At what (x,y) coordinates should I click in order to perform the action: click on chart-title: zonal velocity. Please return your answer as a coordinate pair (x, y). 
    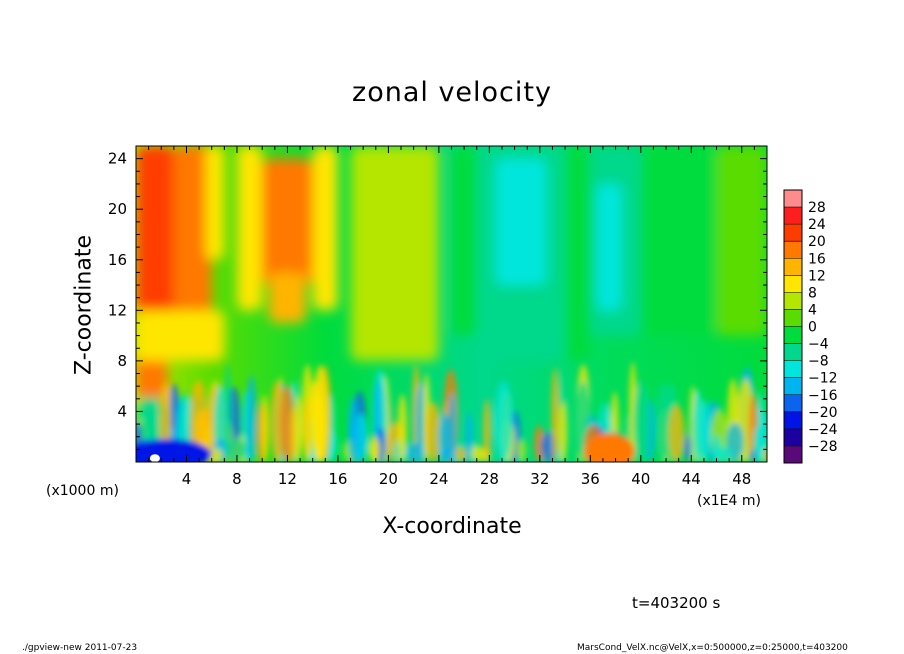
    Looking at the image, I should click on (452, 92).